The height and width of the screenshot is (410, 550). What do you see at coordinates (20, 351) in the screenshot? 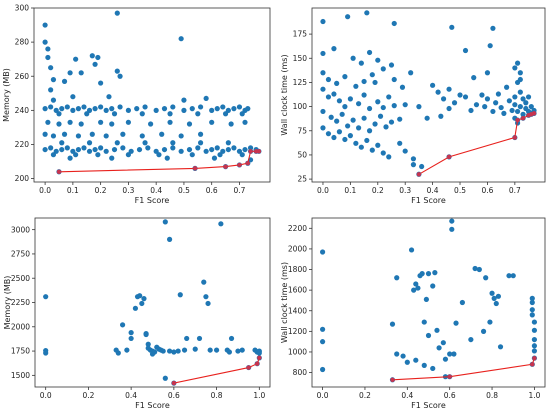
I see `y-tick-label: 1750` at bounding box center [20, 351].